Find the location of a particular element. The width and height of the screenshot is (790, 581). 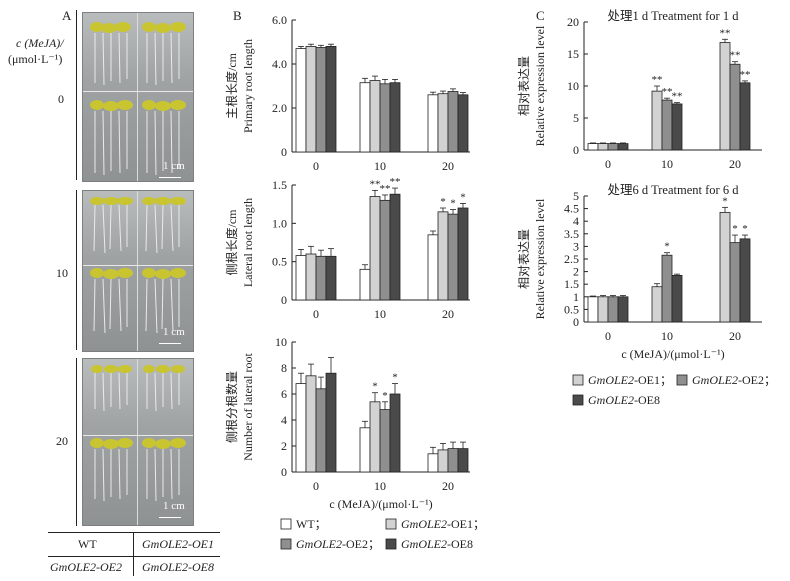

table-mid-rule is located at coordinates (134, 556).